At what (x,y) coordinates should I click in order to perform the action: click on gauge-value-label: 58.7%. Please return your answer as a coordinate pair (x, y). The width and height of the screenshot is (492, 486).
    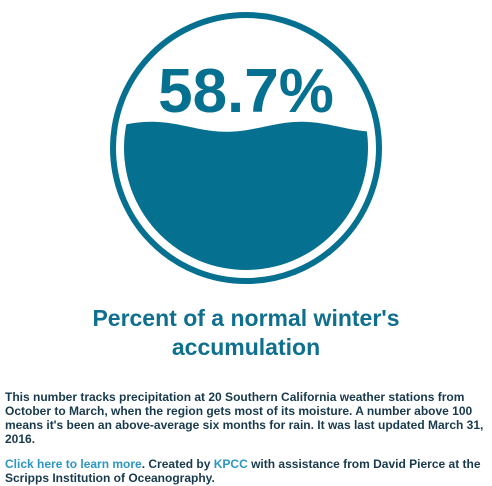
    Looking at the image, I should click on (246, 91).